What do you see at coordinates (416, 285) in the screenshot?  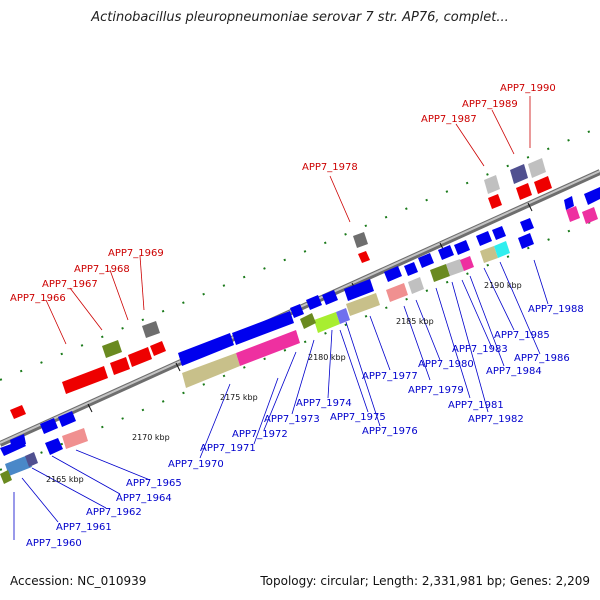 I see `gene-app7-1980` at bounding box center [416, 285].